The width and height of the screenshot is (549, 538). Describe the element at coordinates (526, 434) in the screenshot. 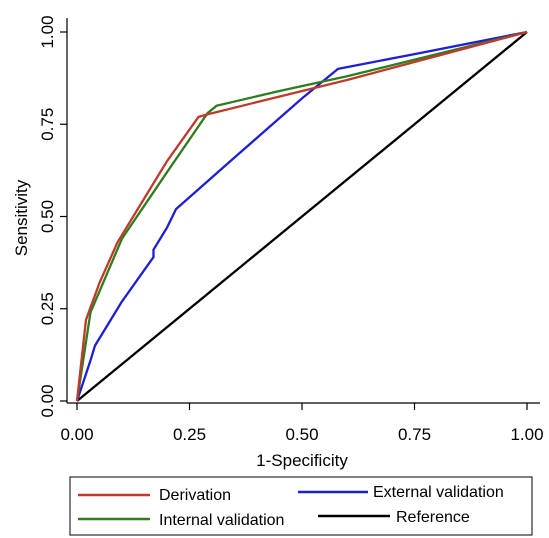

I see `x-tick-label: 1.00` at that location.